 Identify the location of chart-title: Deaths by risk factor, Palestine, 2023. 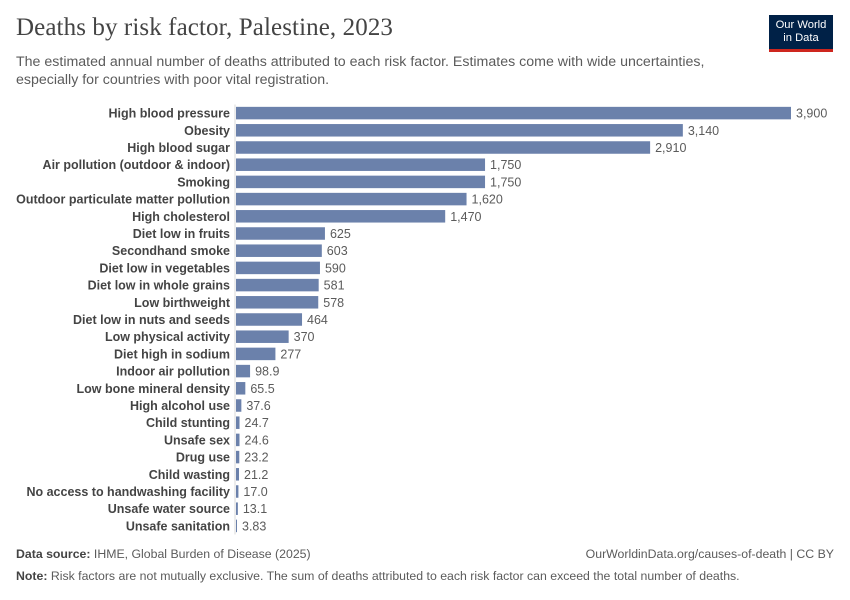
(205, 27).